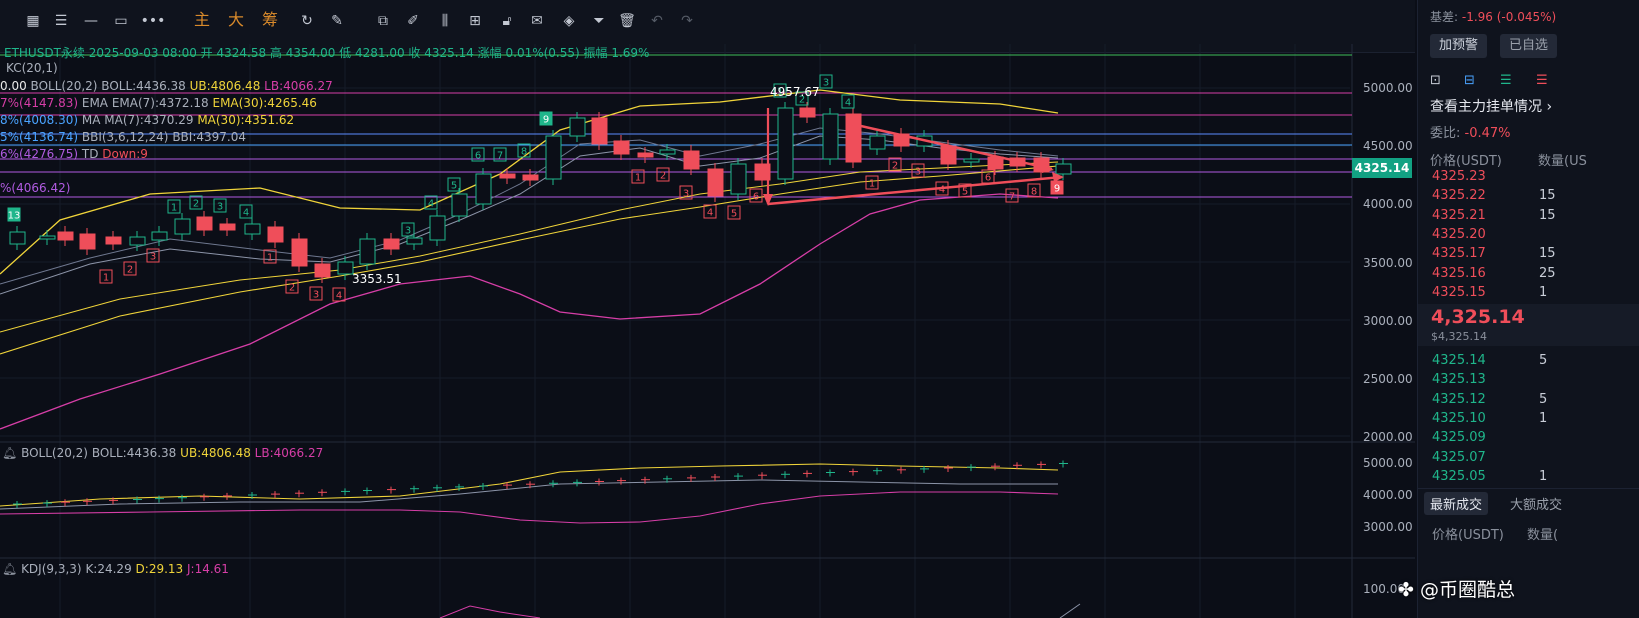 The image size is (1639, 618). I want to click on asks-row: 4325.15 1, so click(1535, 294).